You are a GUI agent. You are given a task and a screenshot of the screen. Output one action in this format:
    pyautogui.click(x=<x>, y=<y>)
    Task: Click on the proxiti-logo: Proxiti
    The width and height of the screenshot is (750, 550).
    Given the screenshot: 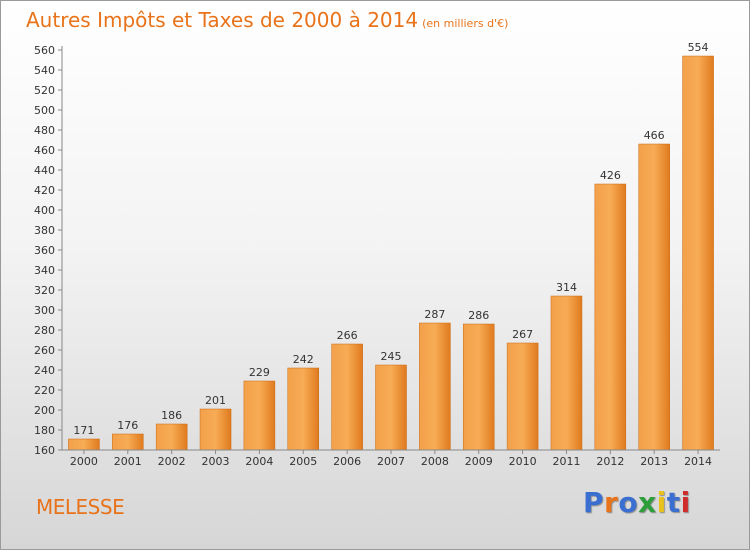 What is the action you would take?
    pyautogui.click(x=637, y=502)
    